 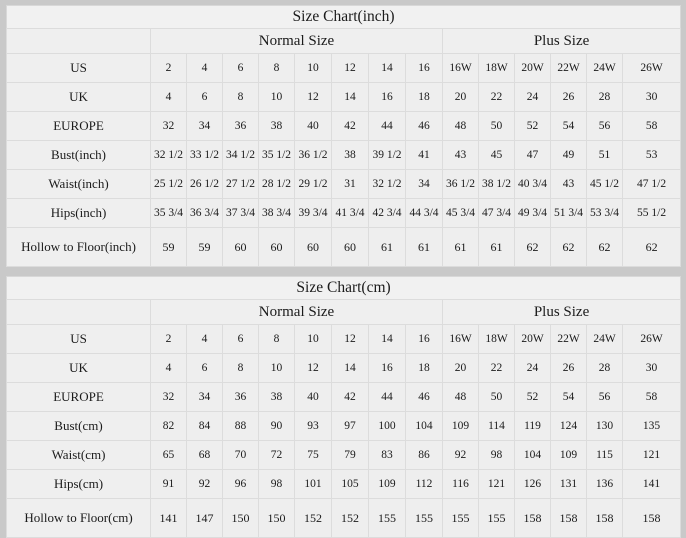 I want to click on chart-title-row: Size Chart(inch), so click(x=343, y=17).